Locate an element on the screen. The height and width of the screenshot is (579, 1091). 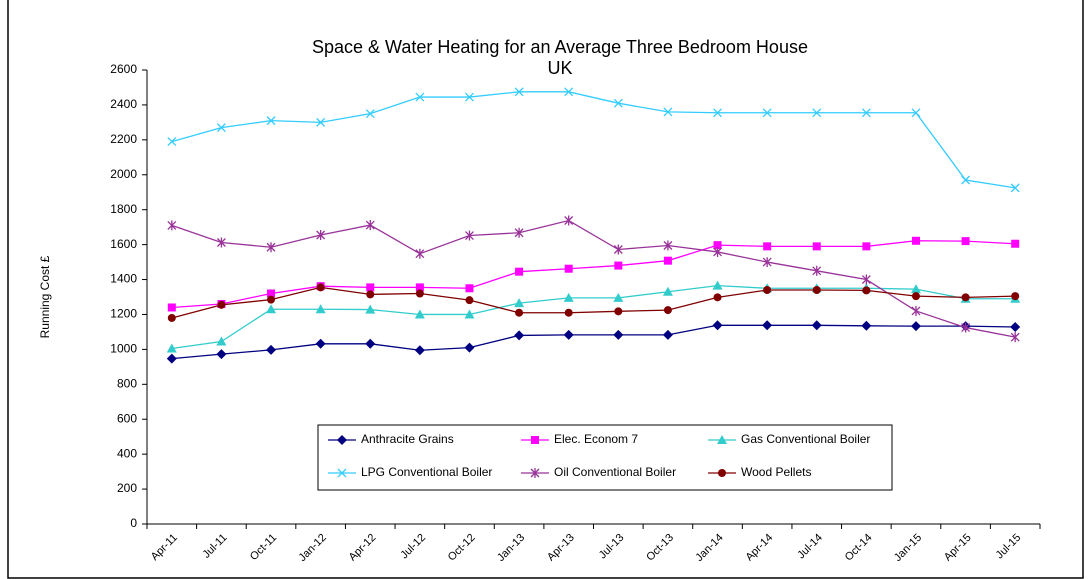
y-tick-label: 2000 is located at coordinates (123, 174).